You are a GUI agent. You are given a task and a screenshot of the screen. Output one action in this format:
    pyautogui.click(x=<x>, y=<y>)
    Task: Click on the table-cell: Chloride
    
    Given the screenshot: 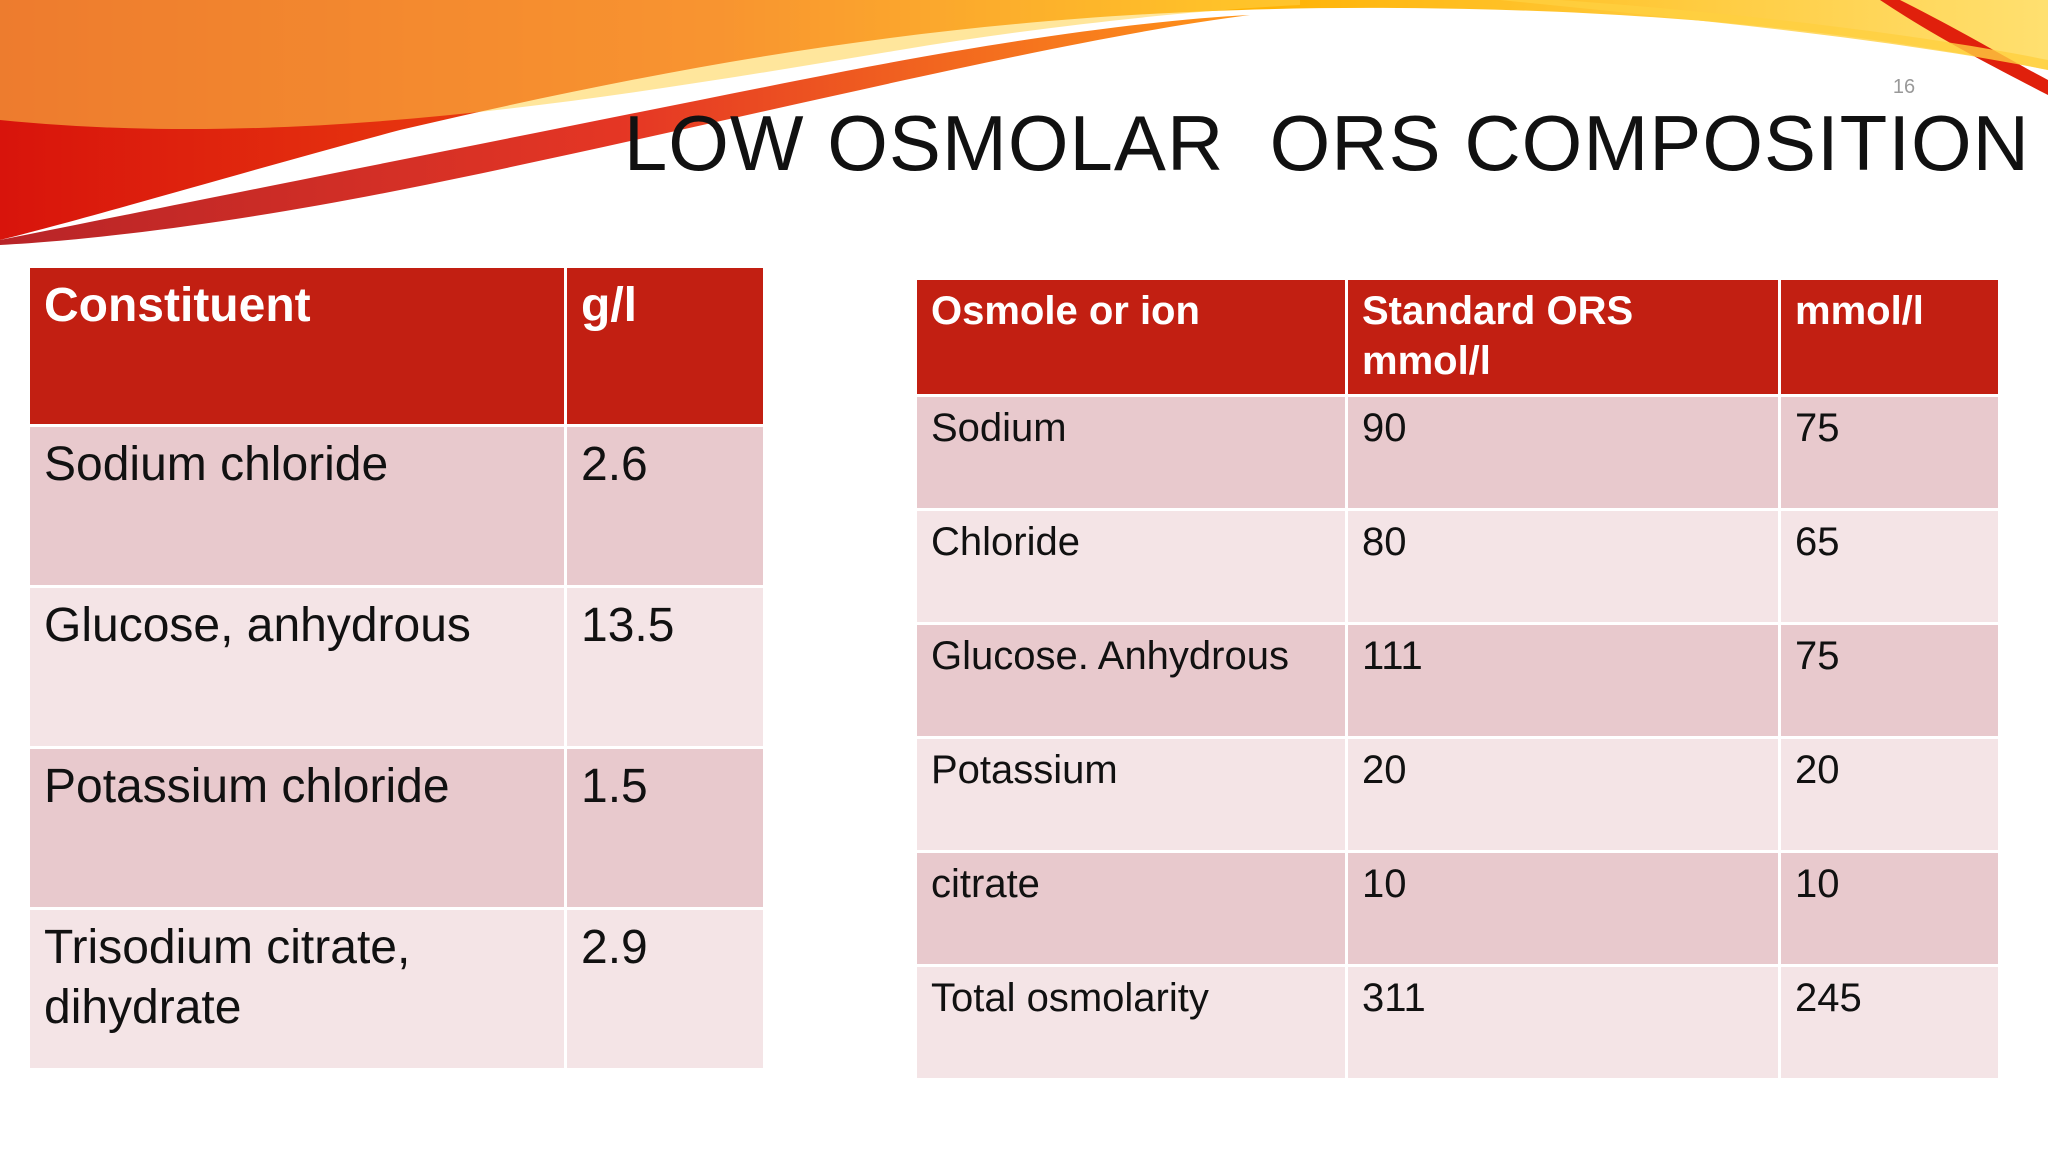 What is the action you would take?
    pyautogui.click(x=1131, y=566)
    